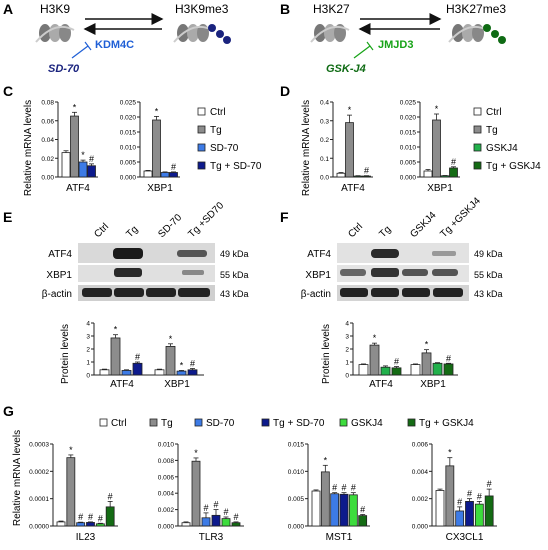 Image resolution: width=548 pixels, height=550 pixels. Describe the element at coordinates (150, 147) in the screenshot. I see `chart-c-xbp1: 0.000 0.005 0.010 0.015 0.020 0.025 * # XBP1` at that location.